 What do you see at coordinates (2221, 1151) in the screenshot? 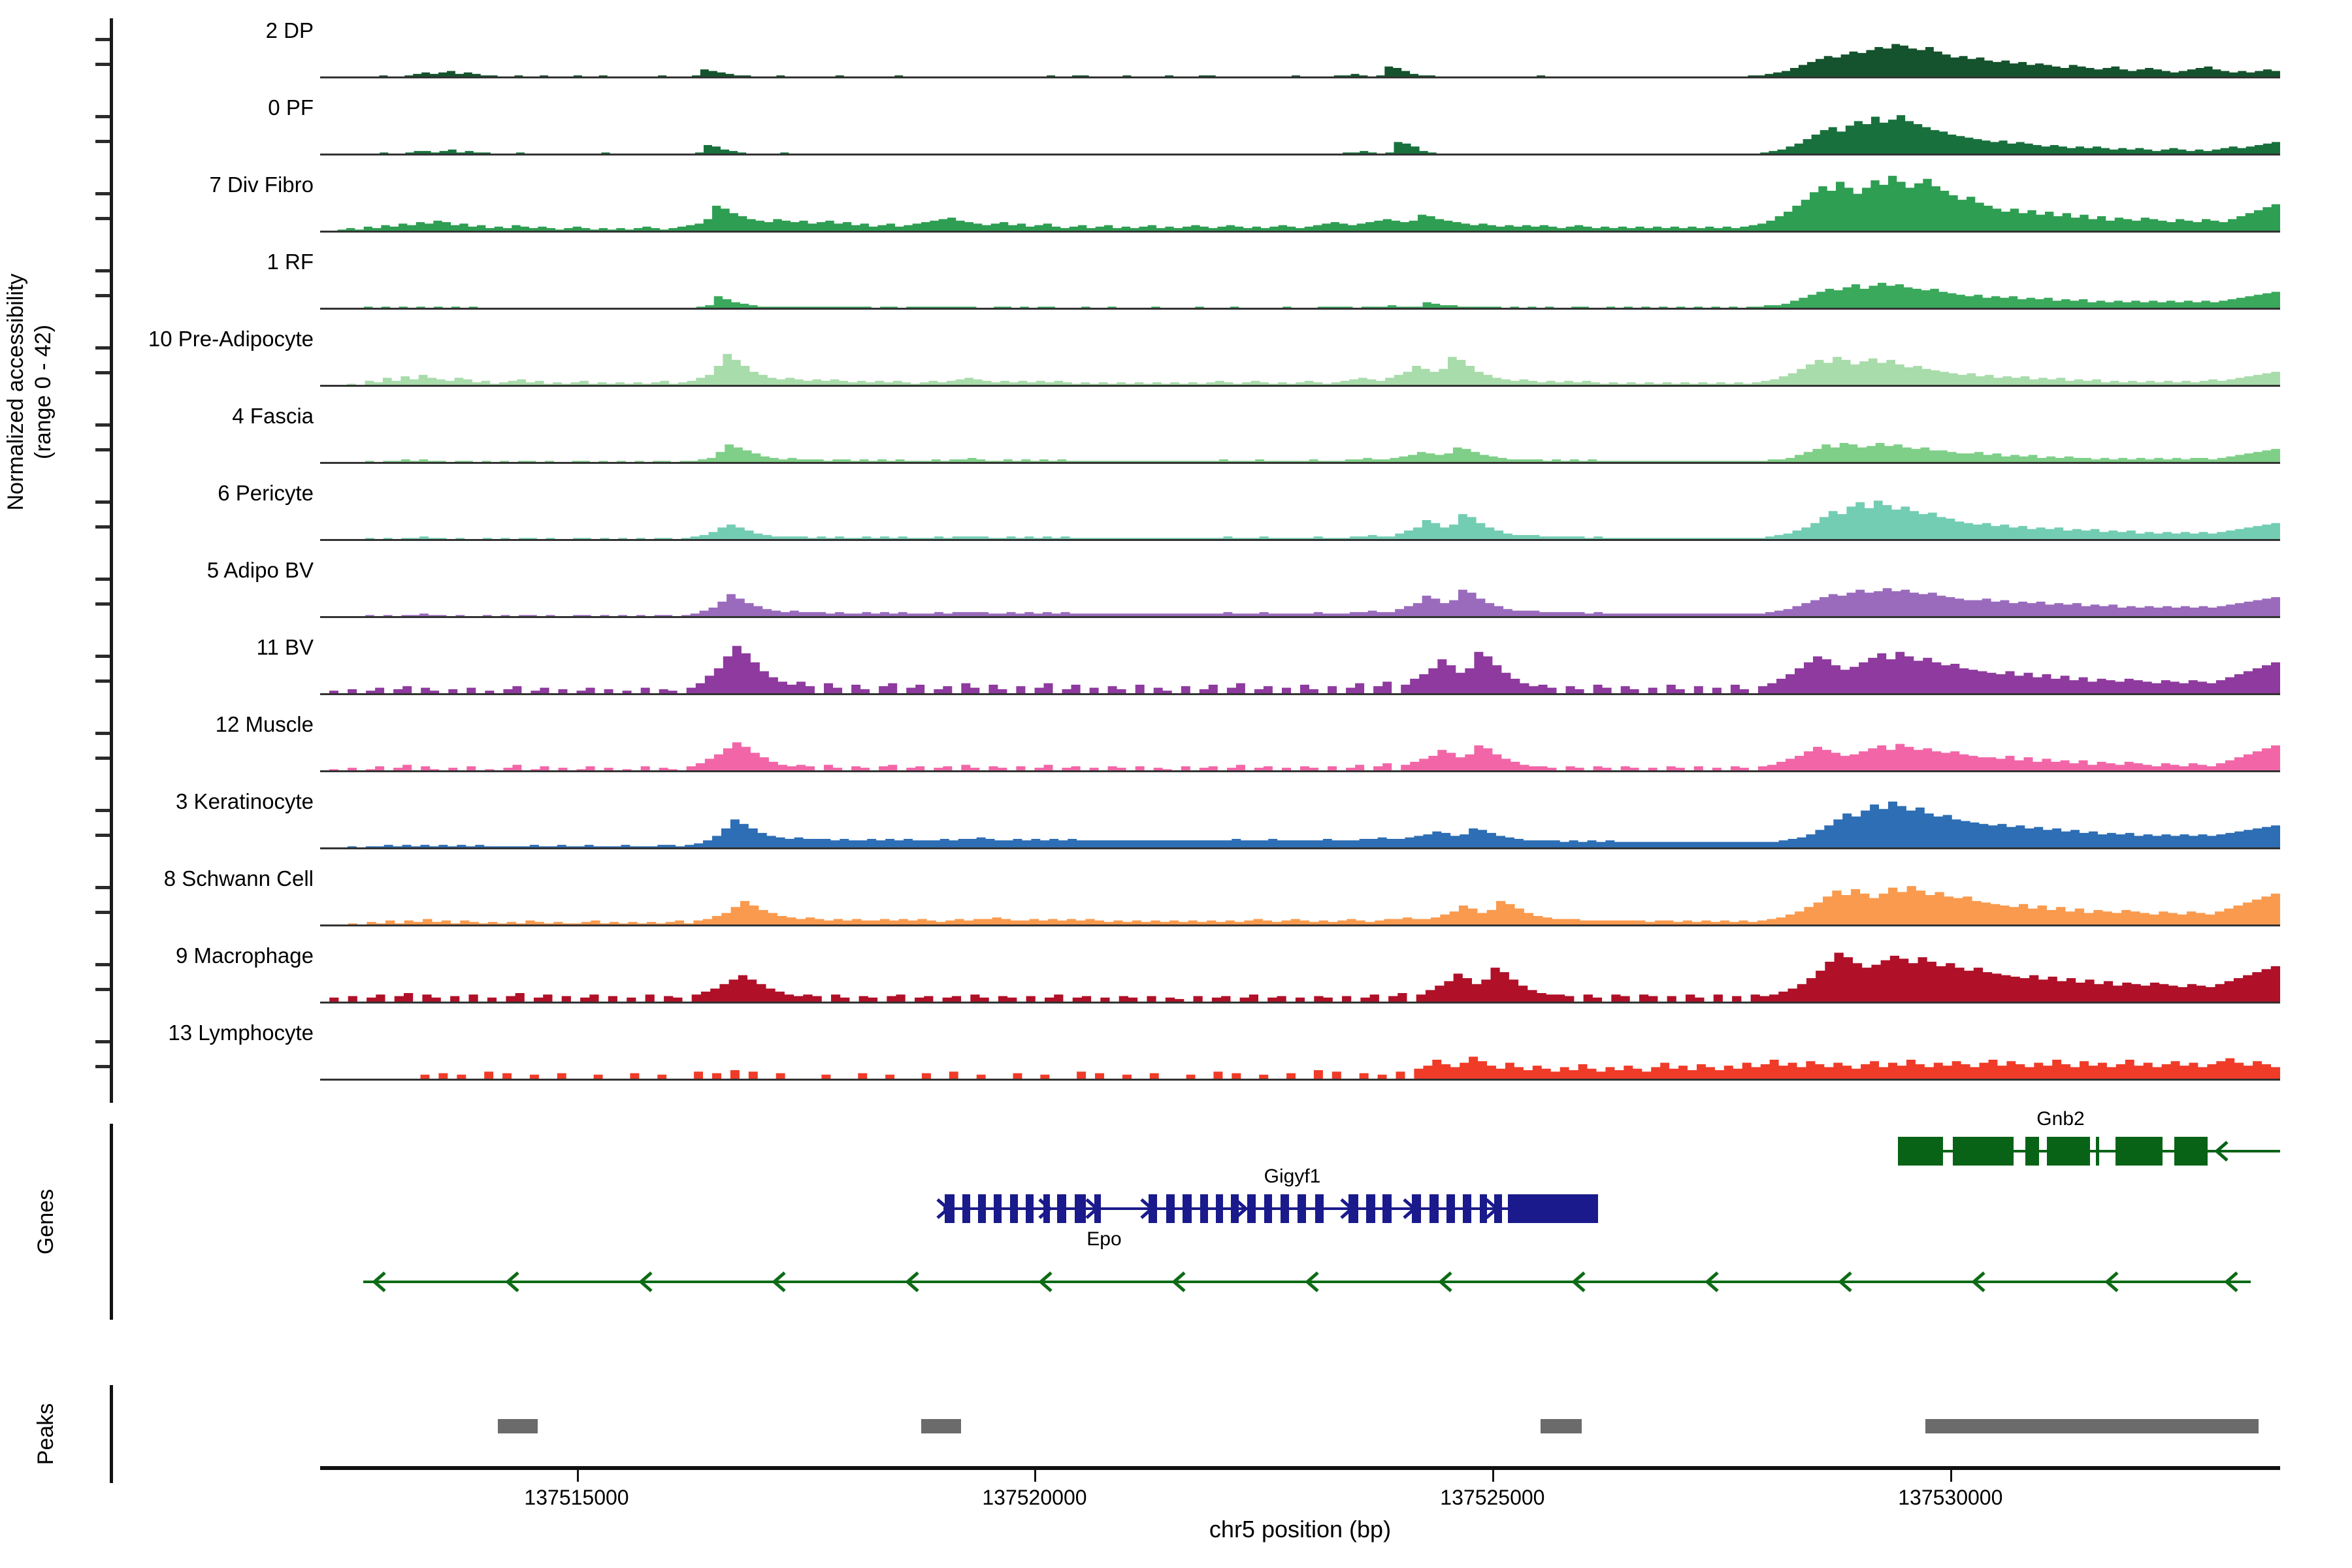
I see `strand-arrow-gnb2` at bounding box center [2221, 1151].